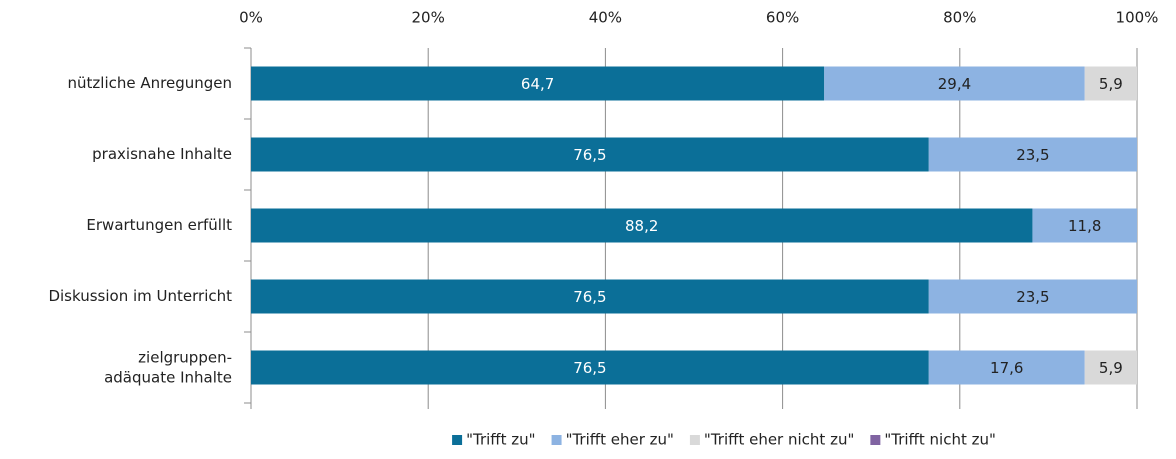  What do you see at coordinates (251, 18) in the screenshot?
I see `x-tick-label: 0%` at bounding box center [251, 18].